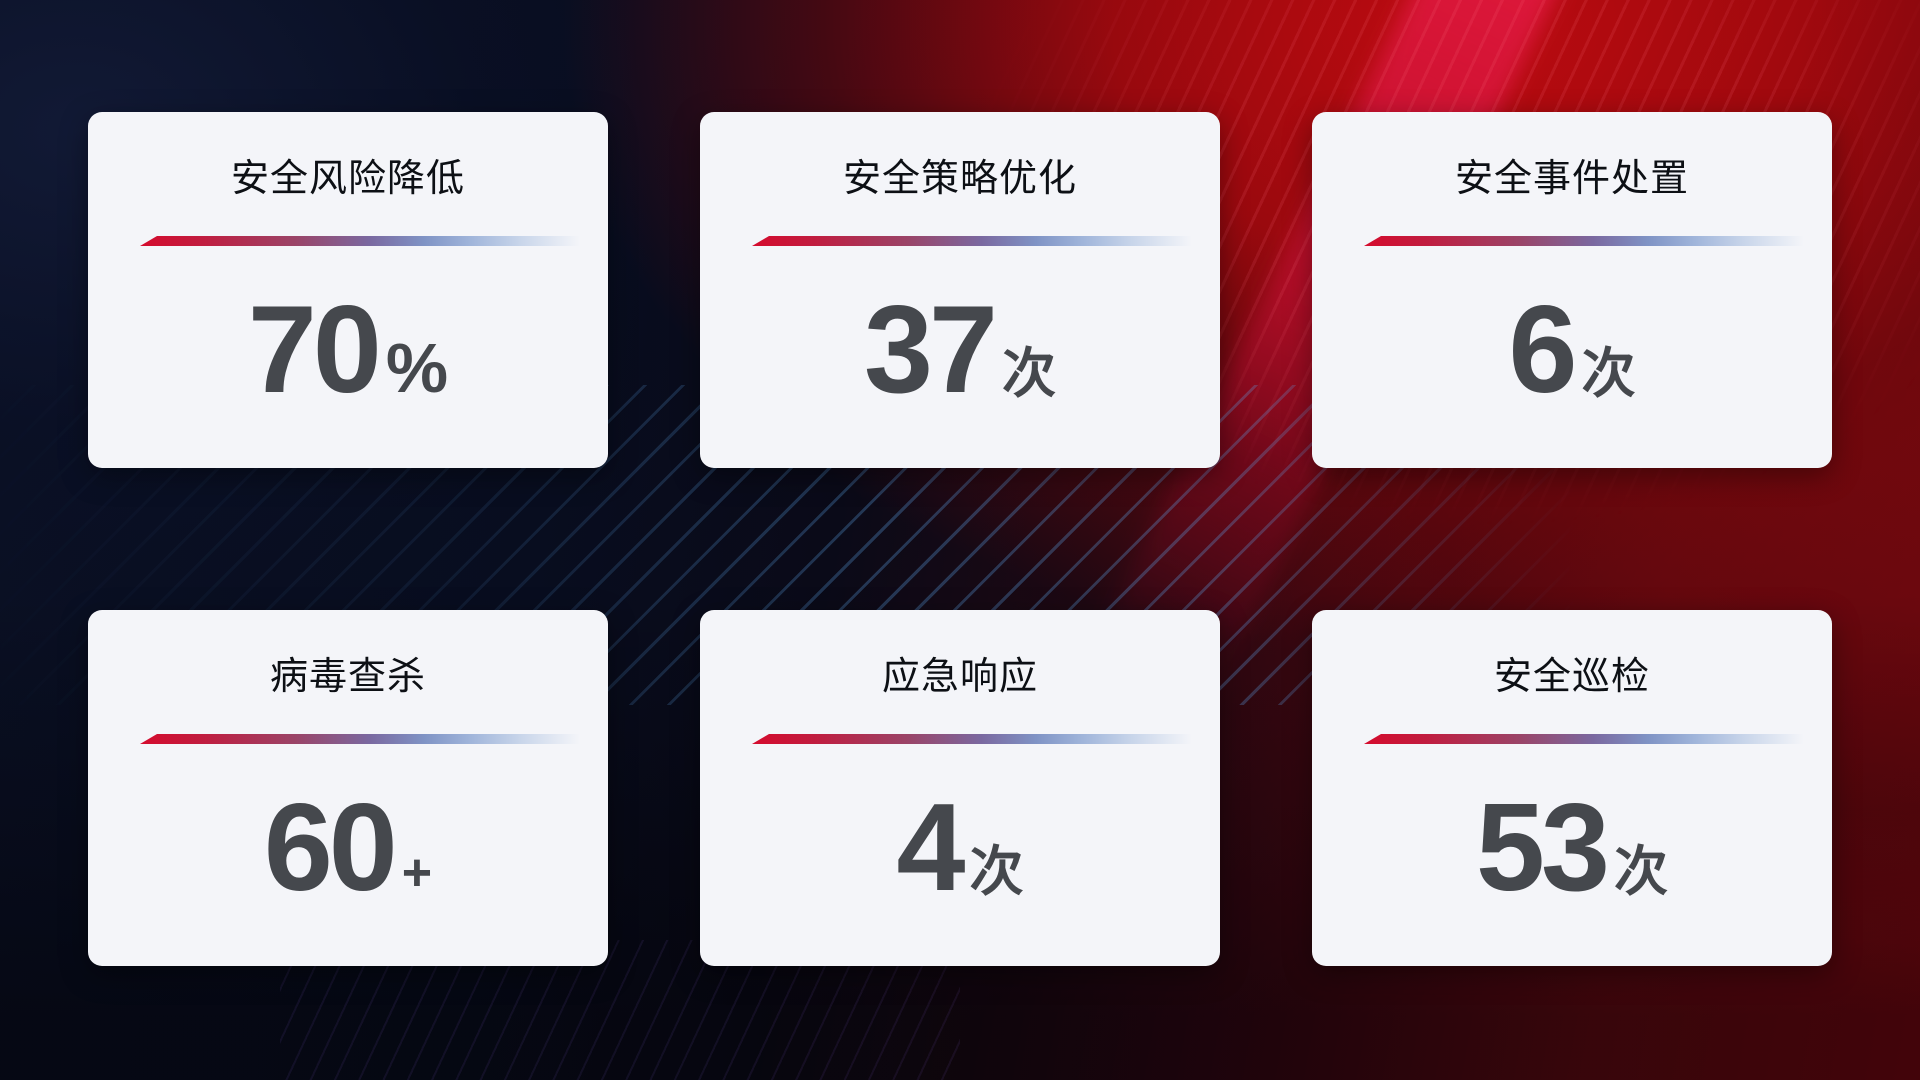 This screenshot has width=1920, height=1080. I want to click on card-emergency-response: 应急响应 4 次, so click(960, 788).